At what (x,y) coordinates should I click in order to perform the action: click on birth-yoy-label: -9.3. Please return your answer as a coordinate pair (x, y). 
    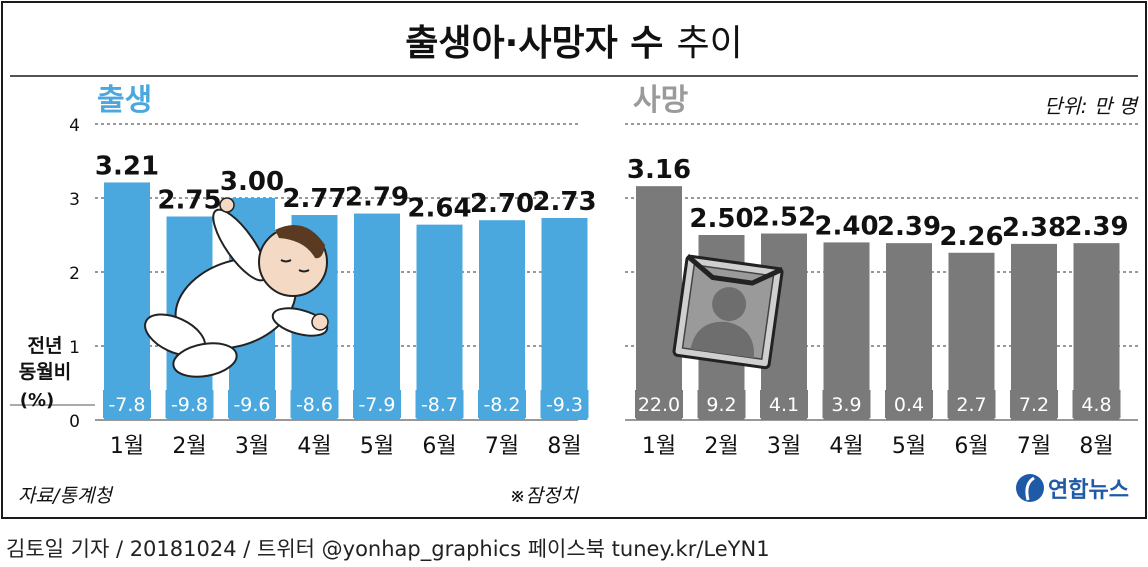
    Looking at the image, I should click on (564, 405).